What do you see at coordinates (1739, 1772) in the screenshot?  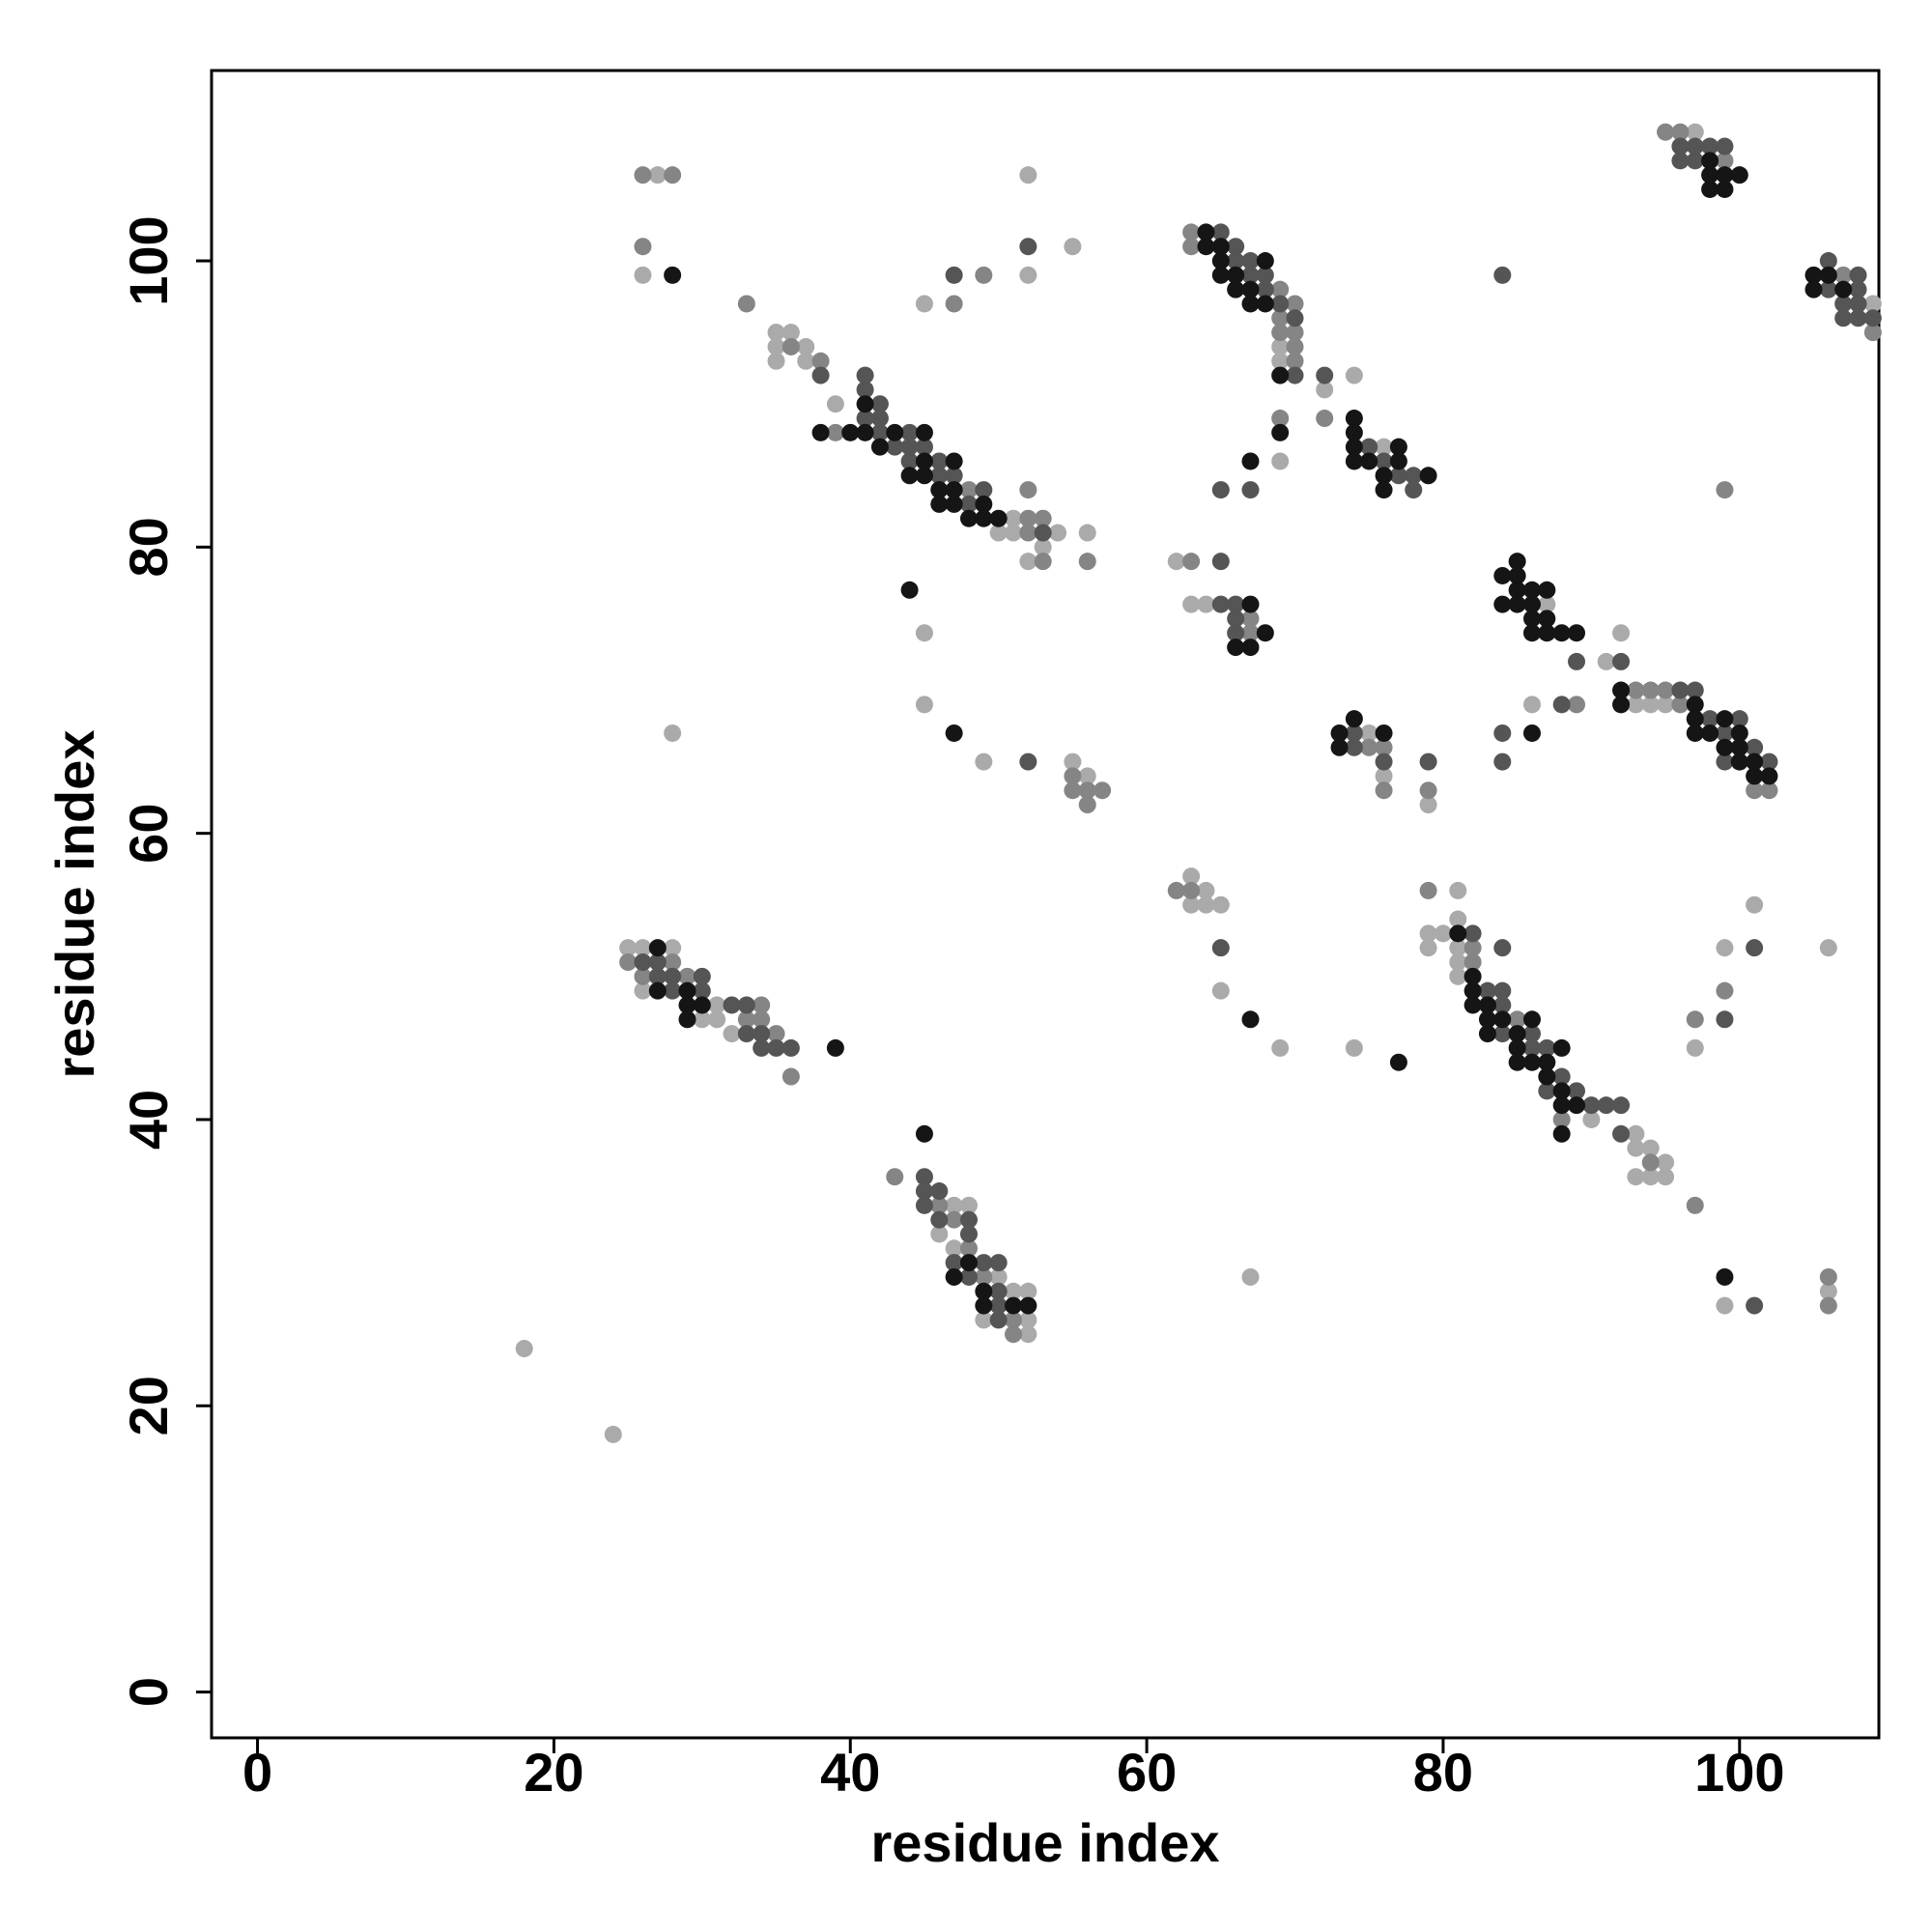 I see `x-tick-label: 100` at bounding box center [1739, 1772].